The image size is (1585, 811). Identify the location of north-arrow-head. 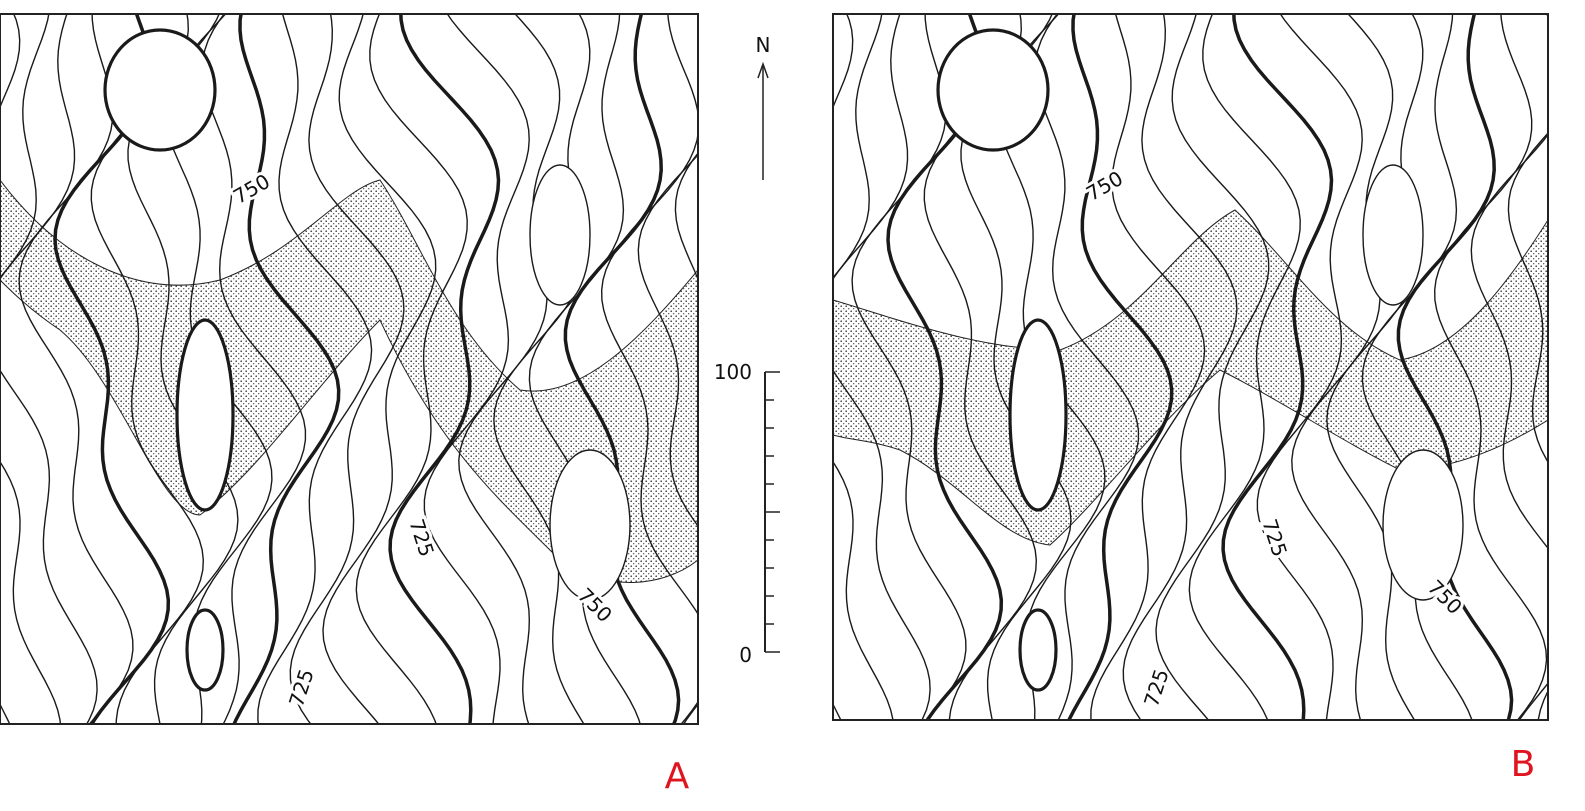
(763, 70).